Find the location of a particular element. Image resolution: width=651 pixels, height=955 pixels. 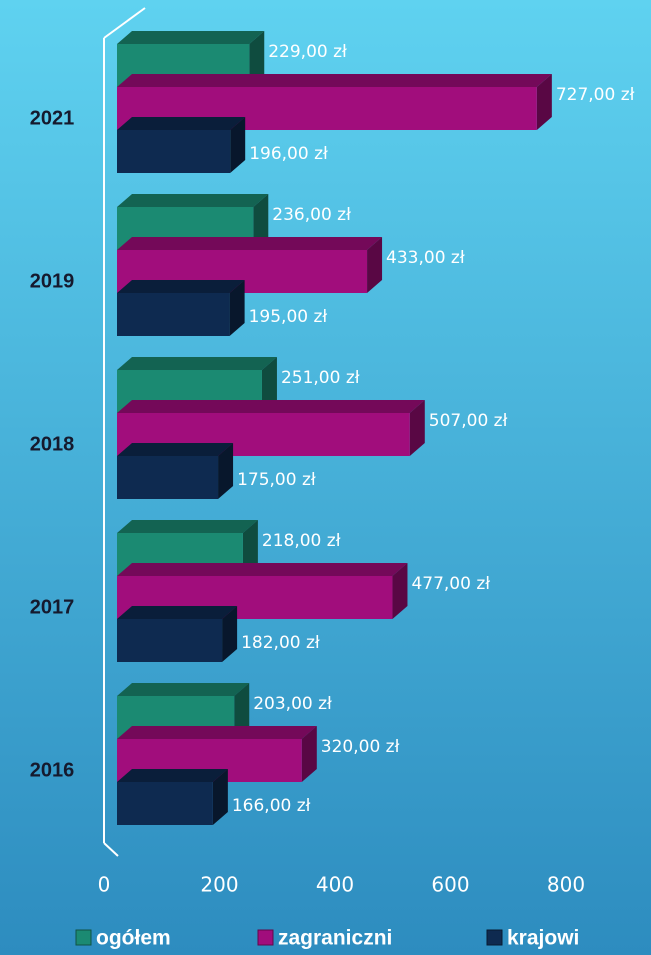

value-label: 229,00 zł is located at coordinates (307, 52).